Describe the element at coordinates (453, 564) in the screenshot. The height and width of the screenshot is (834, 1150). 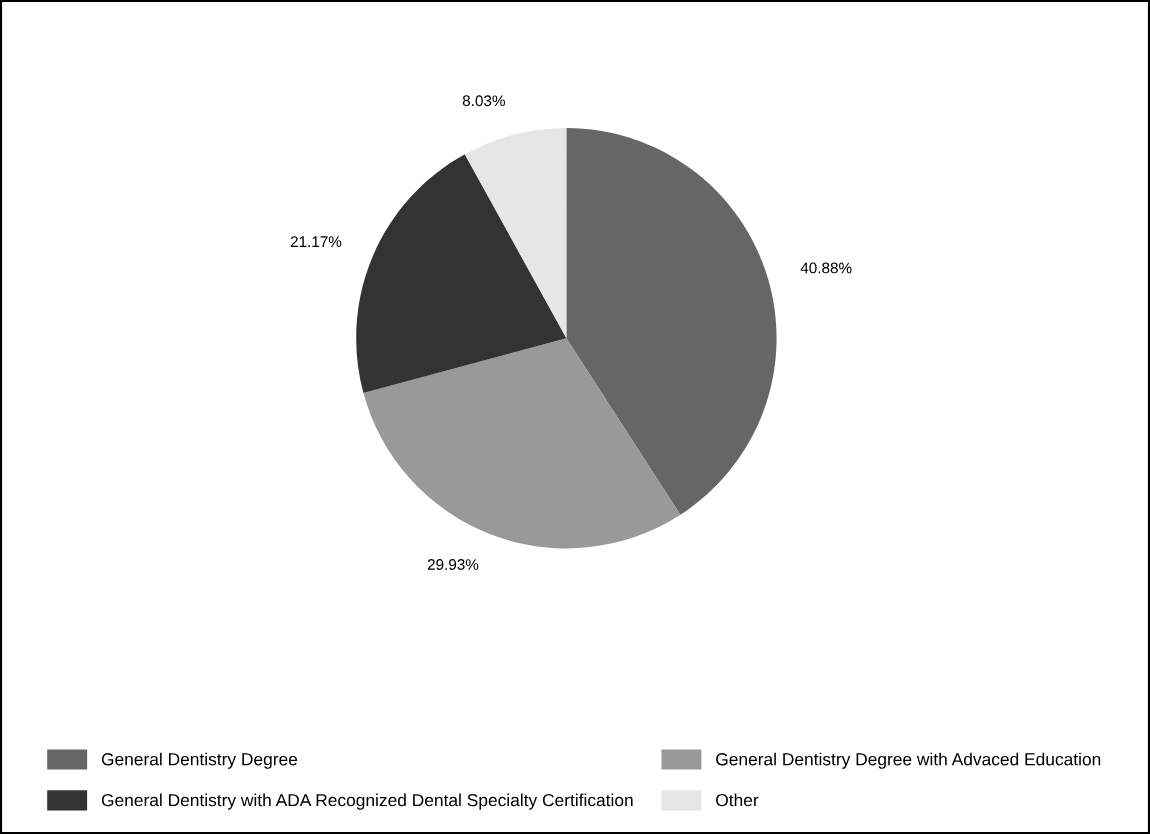
I see `data-label: 29.93%` at that location.